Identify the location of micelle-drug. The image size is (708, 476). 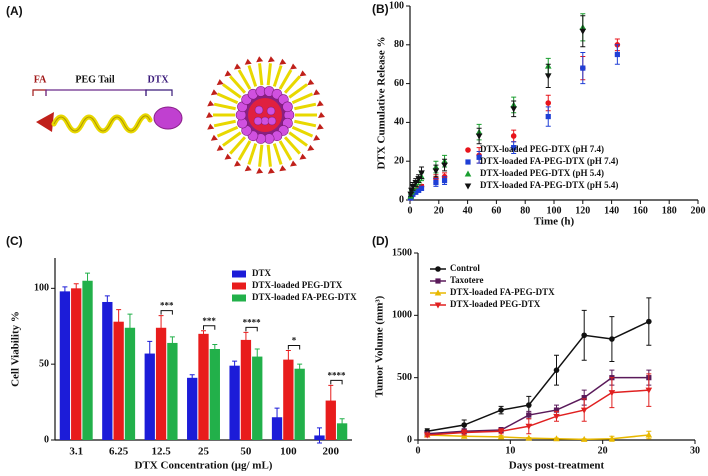
(271, 111).